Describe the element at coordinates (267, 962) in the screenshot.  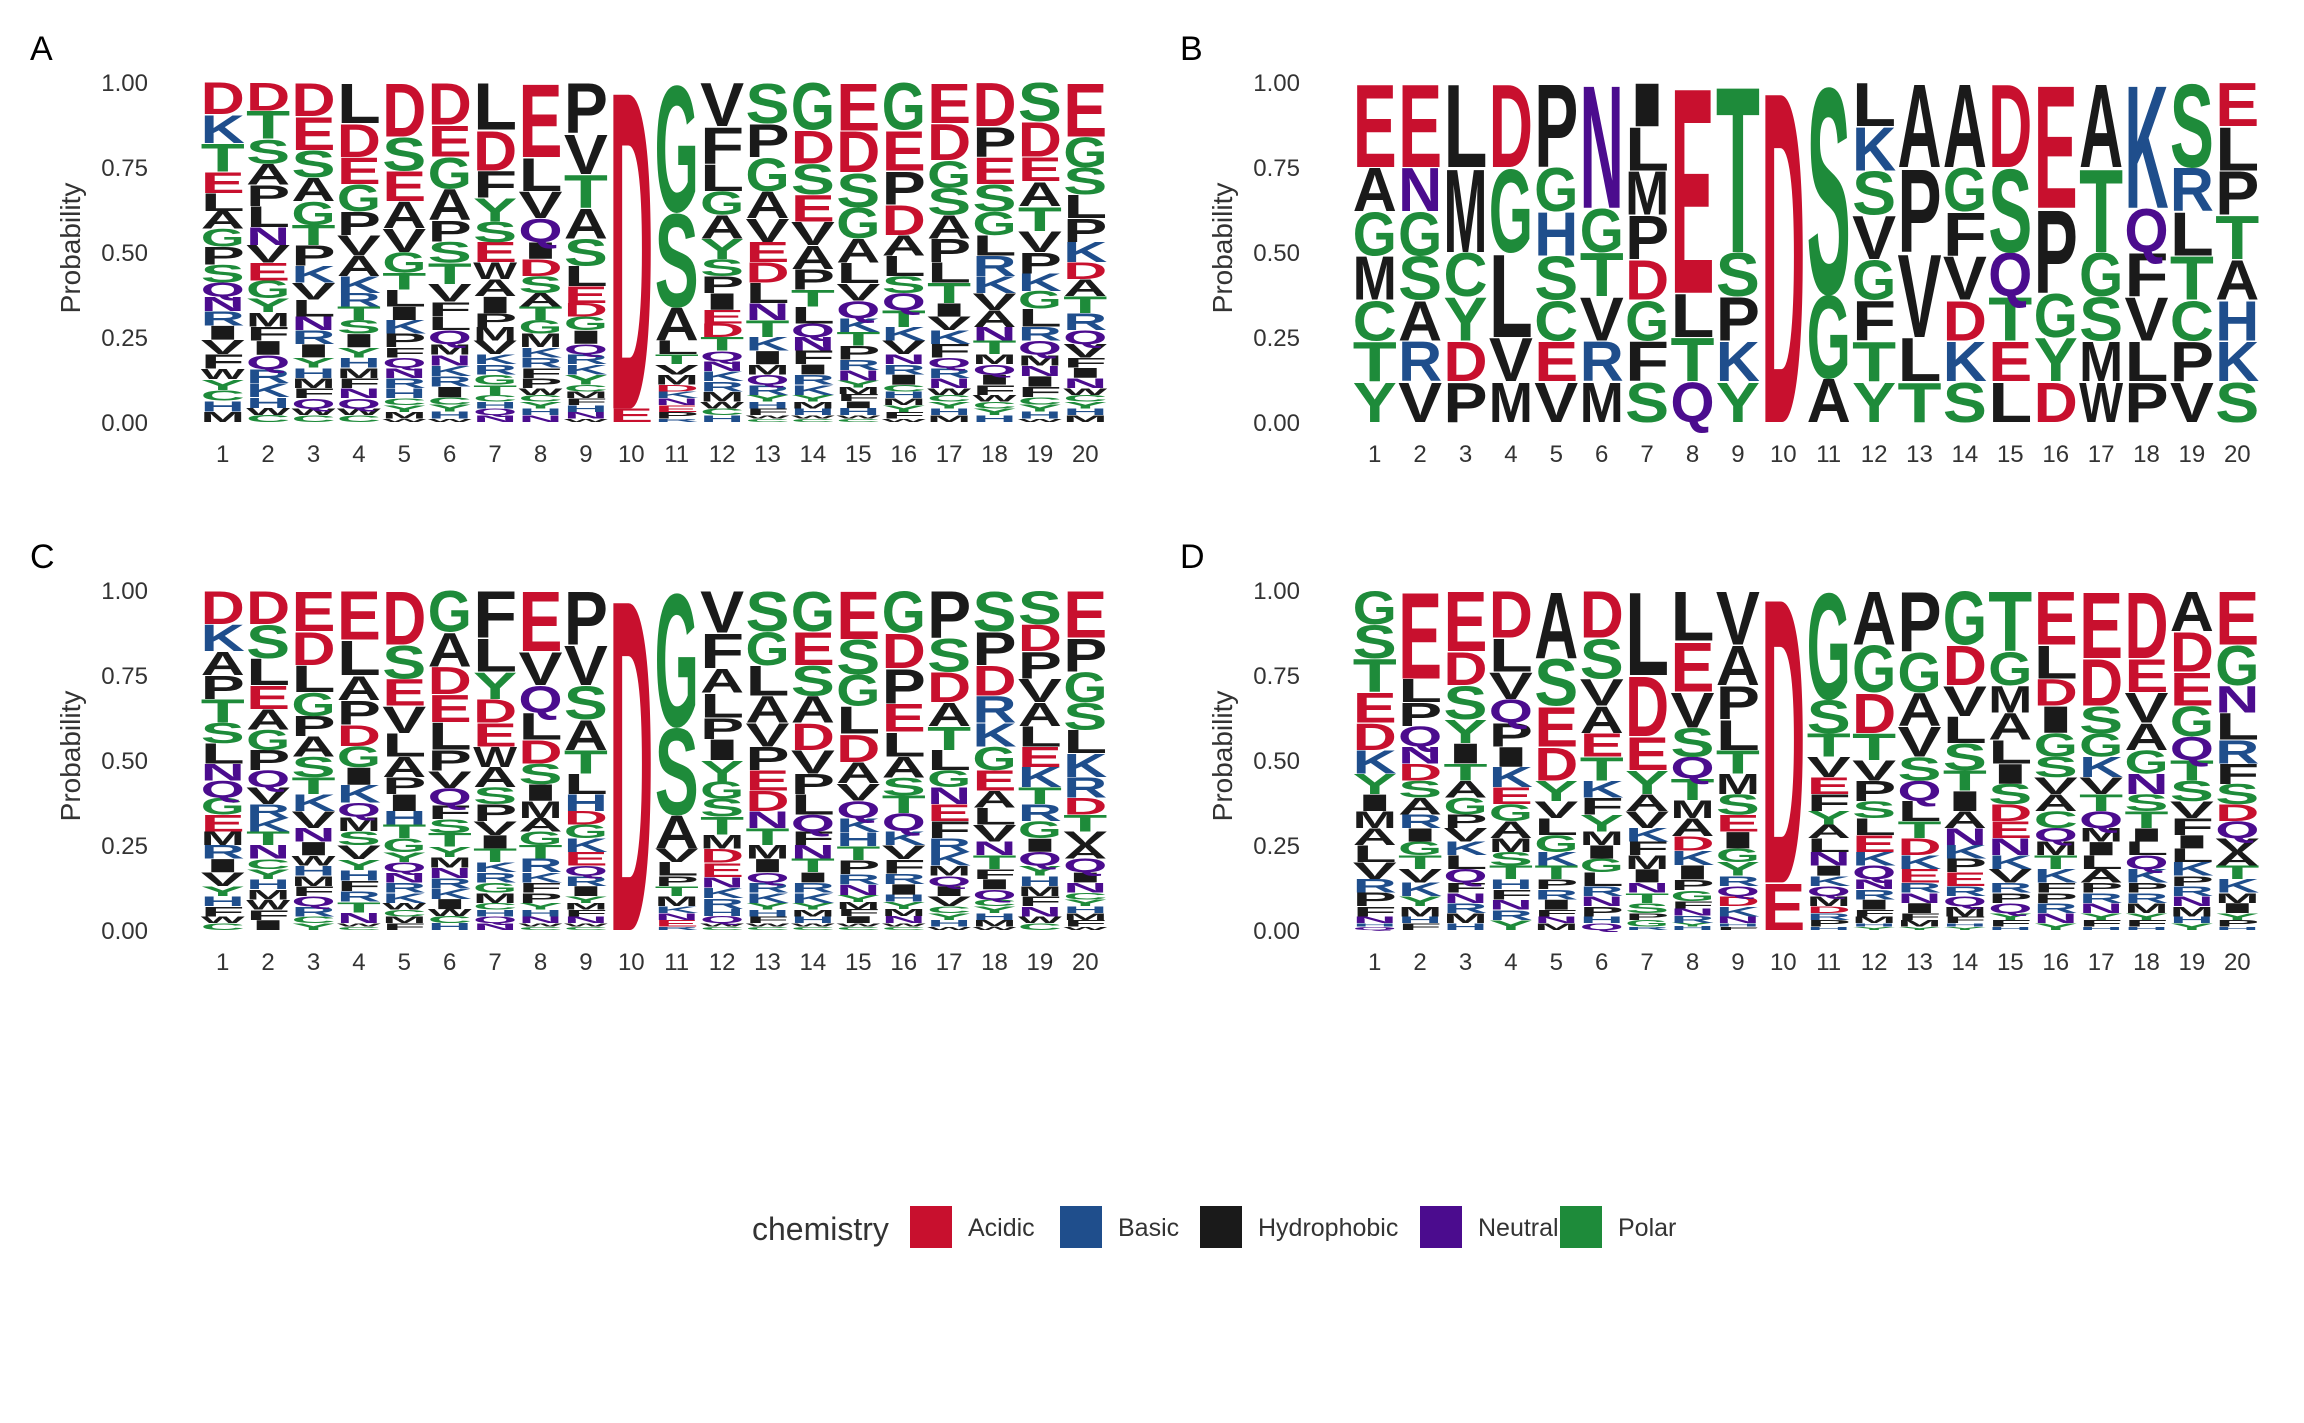
I see `x-tick-label: 2` at that location.